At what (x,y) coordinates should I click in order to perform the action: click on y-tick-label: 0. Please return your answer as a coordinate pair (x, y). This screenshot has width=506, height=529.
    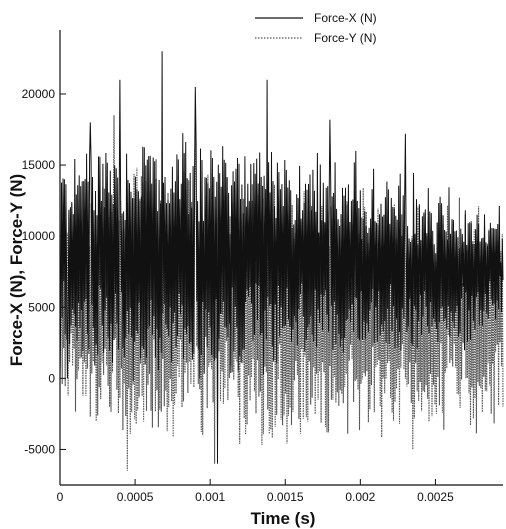
    Looking at the image, I should click on (51, 378).